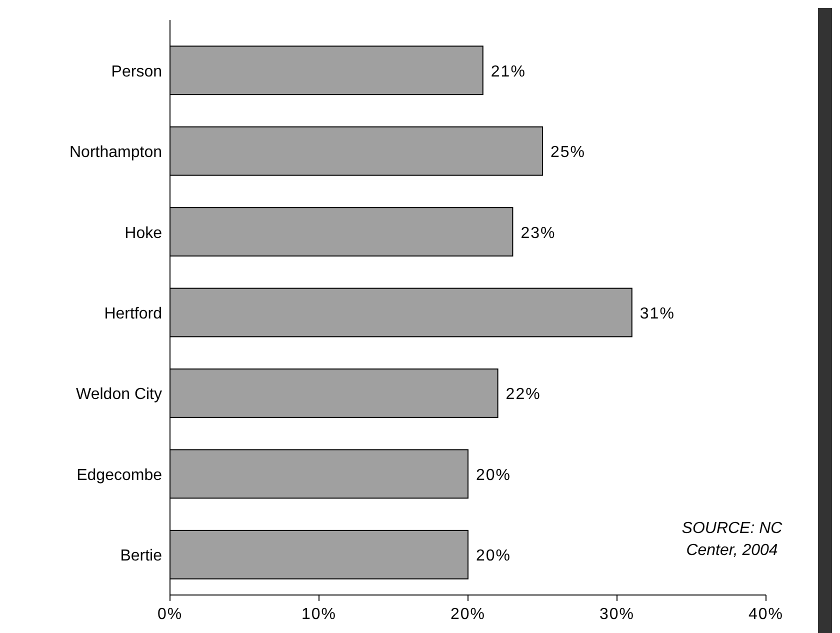  I want to click on x-tick-label: 10%, so click(319, 614).